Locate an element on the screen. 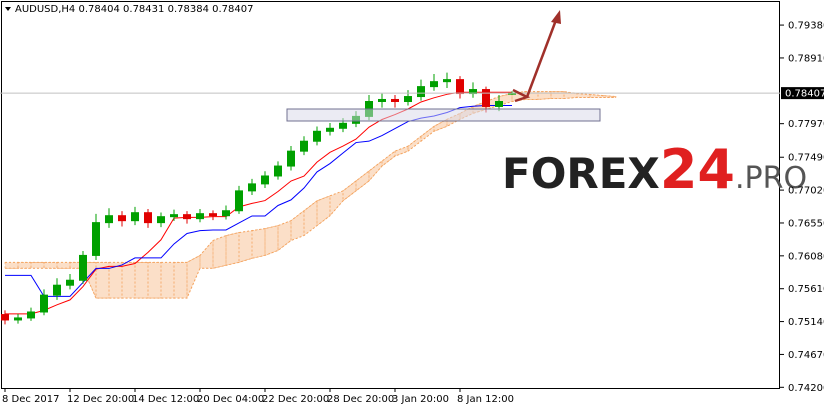 Image resolution: width=824 pixels, height=415 pixels. forecast-arrow is located at coordinates (541, 58).